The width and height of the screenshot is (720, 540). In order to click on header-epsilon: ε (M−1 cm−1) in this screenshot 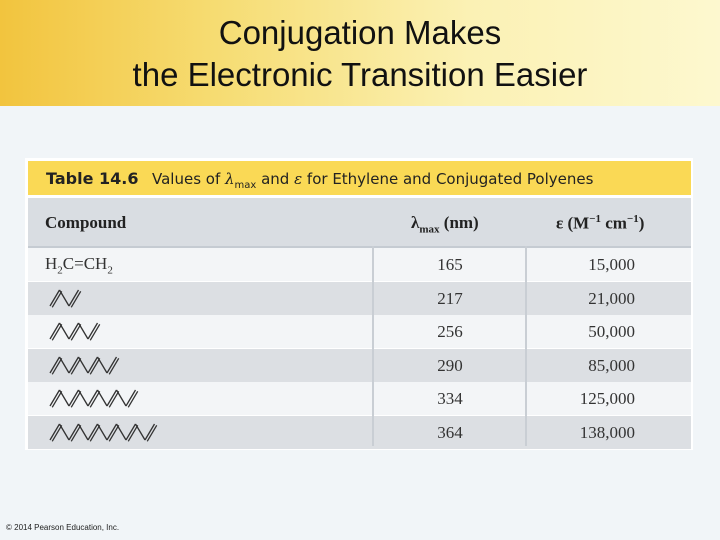, I will do `click(600, 223)`.